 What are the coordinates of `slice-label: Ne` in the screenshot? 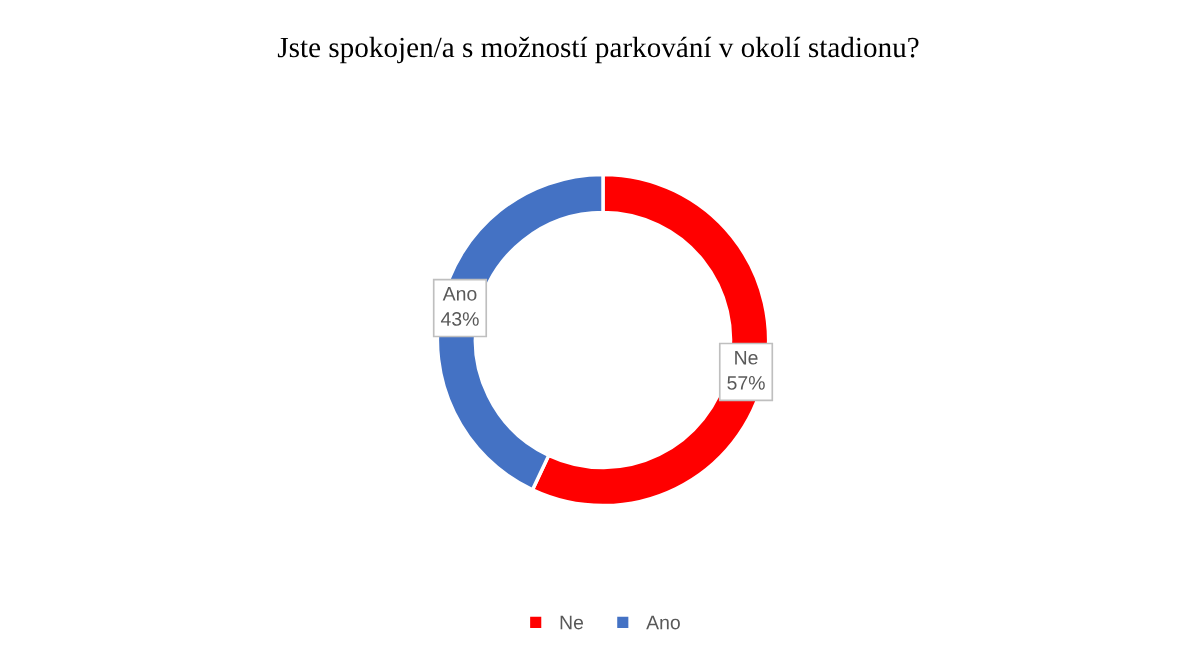 It's located at (746, 358).